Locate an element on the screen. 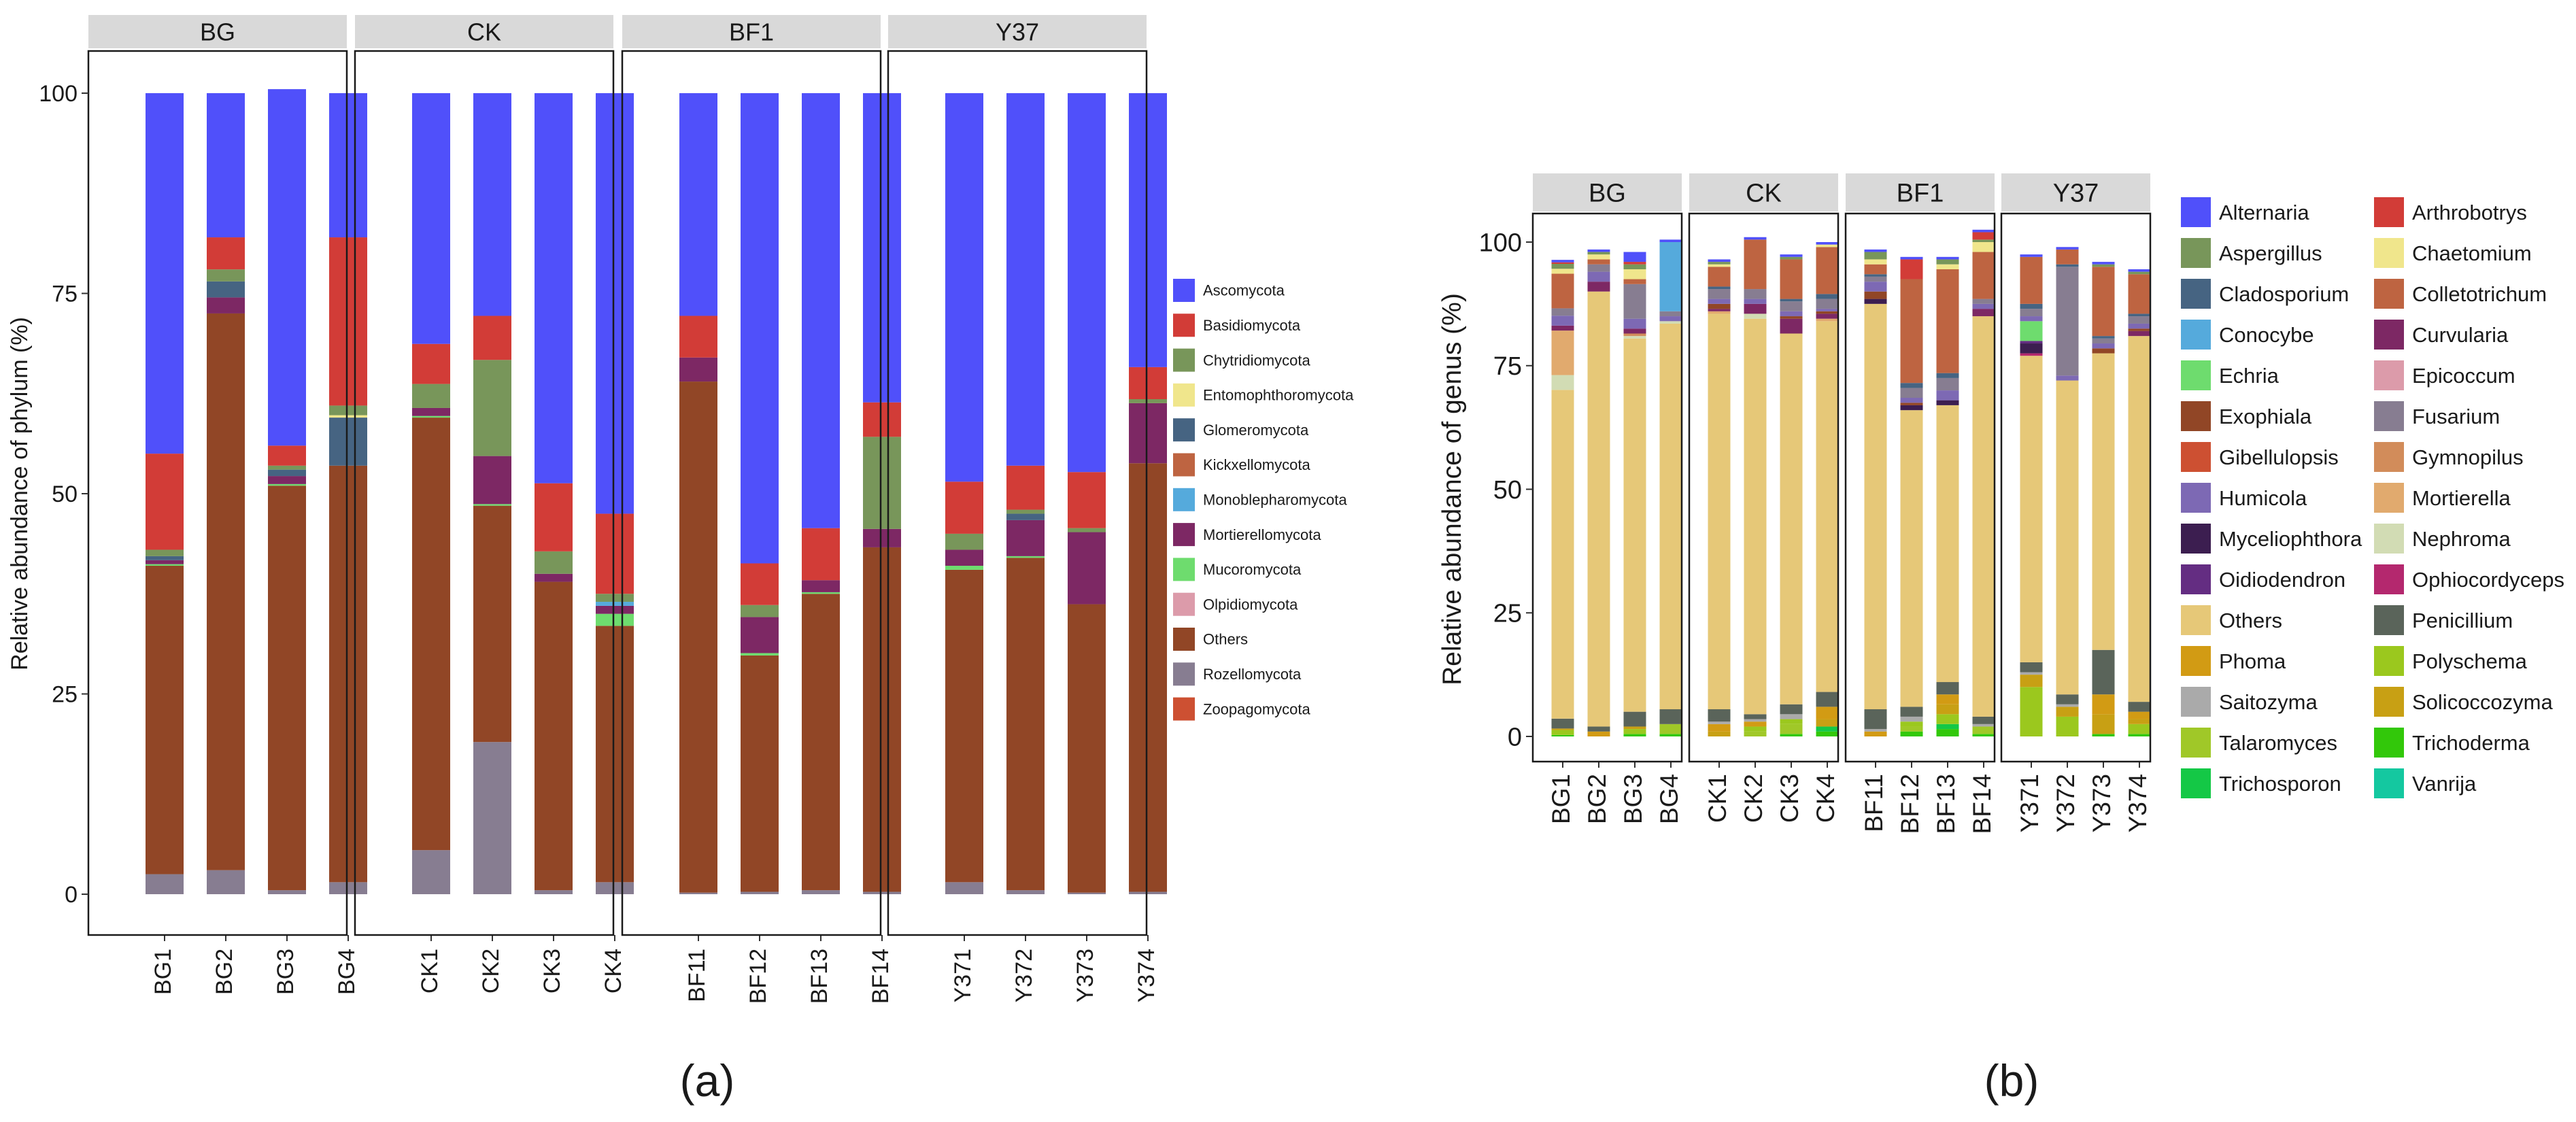 This screenshot has height=1122, width=2576. legend-label: Mucoromycota is located at coordinates (1252, 570).